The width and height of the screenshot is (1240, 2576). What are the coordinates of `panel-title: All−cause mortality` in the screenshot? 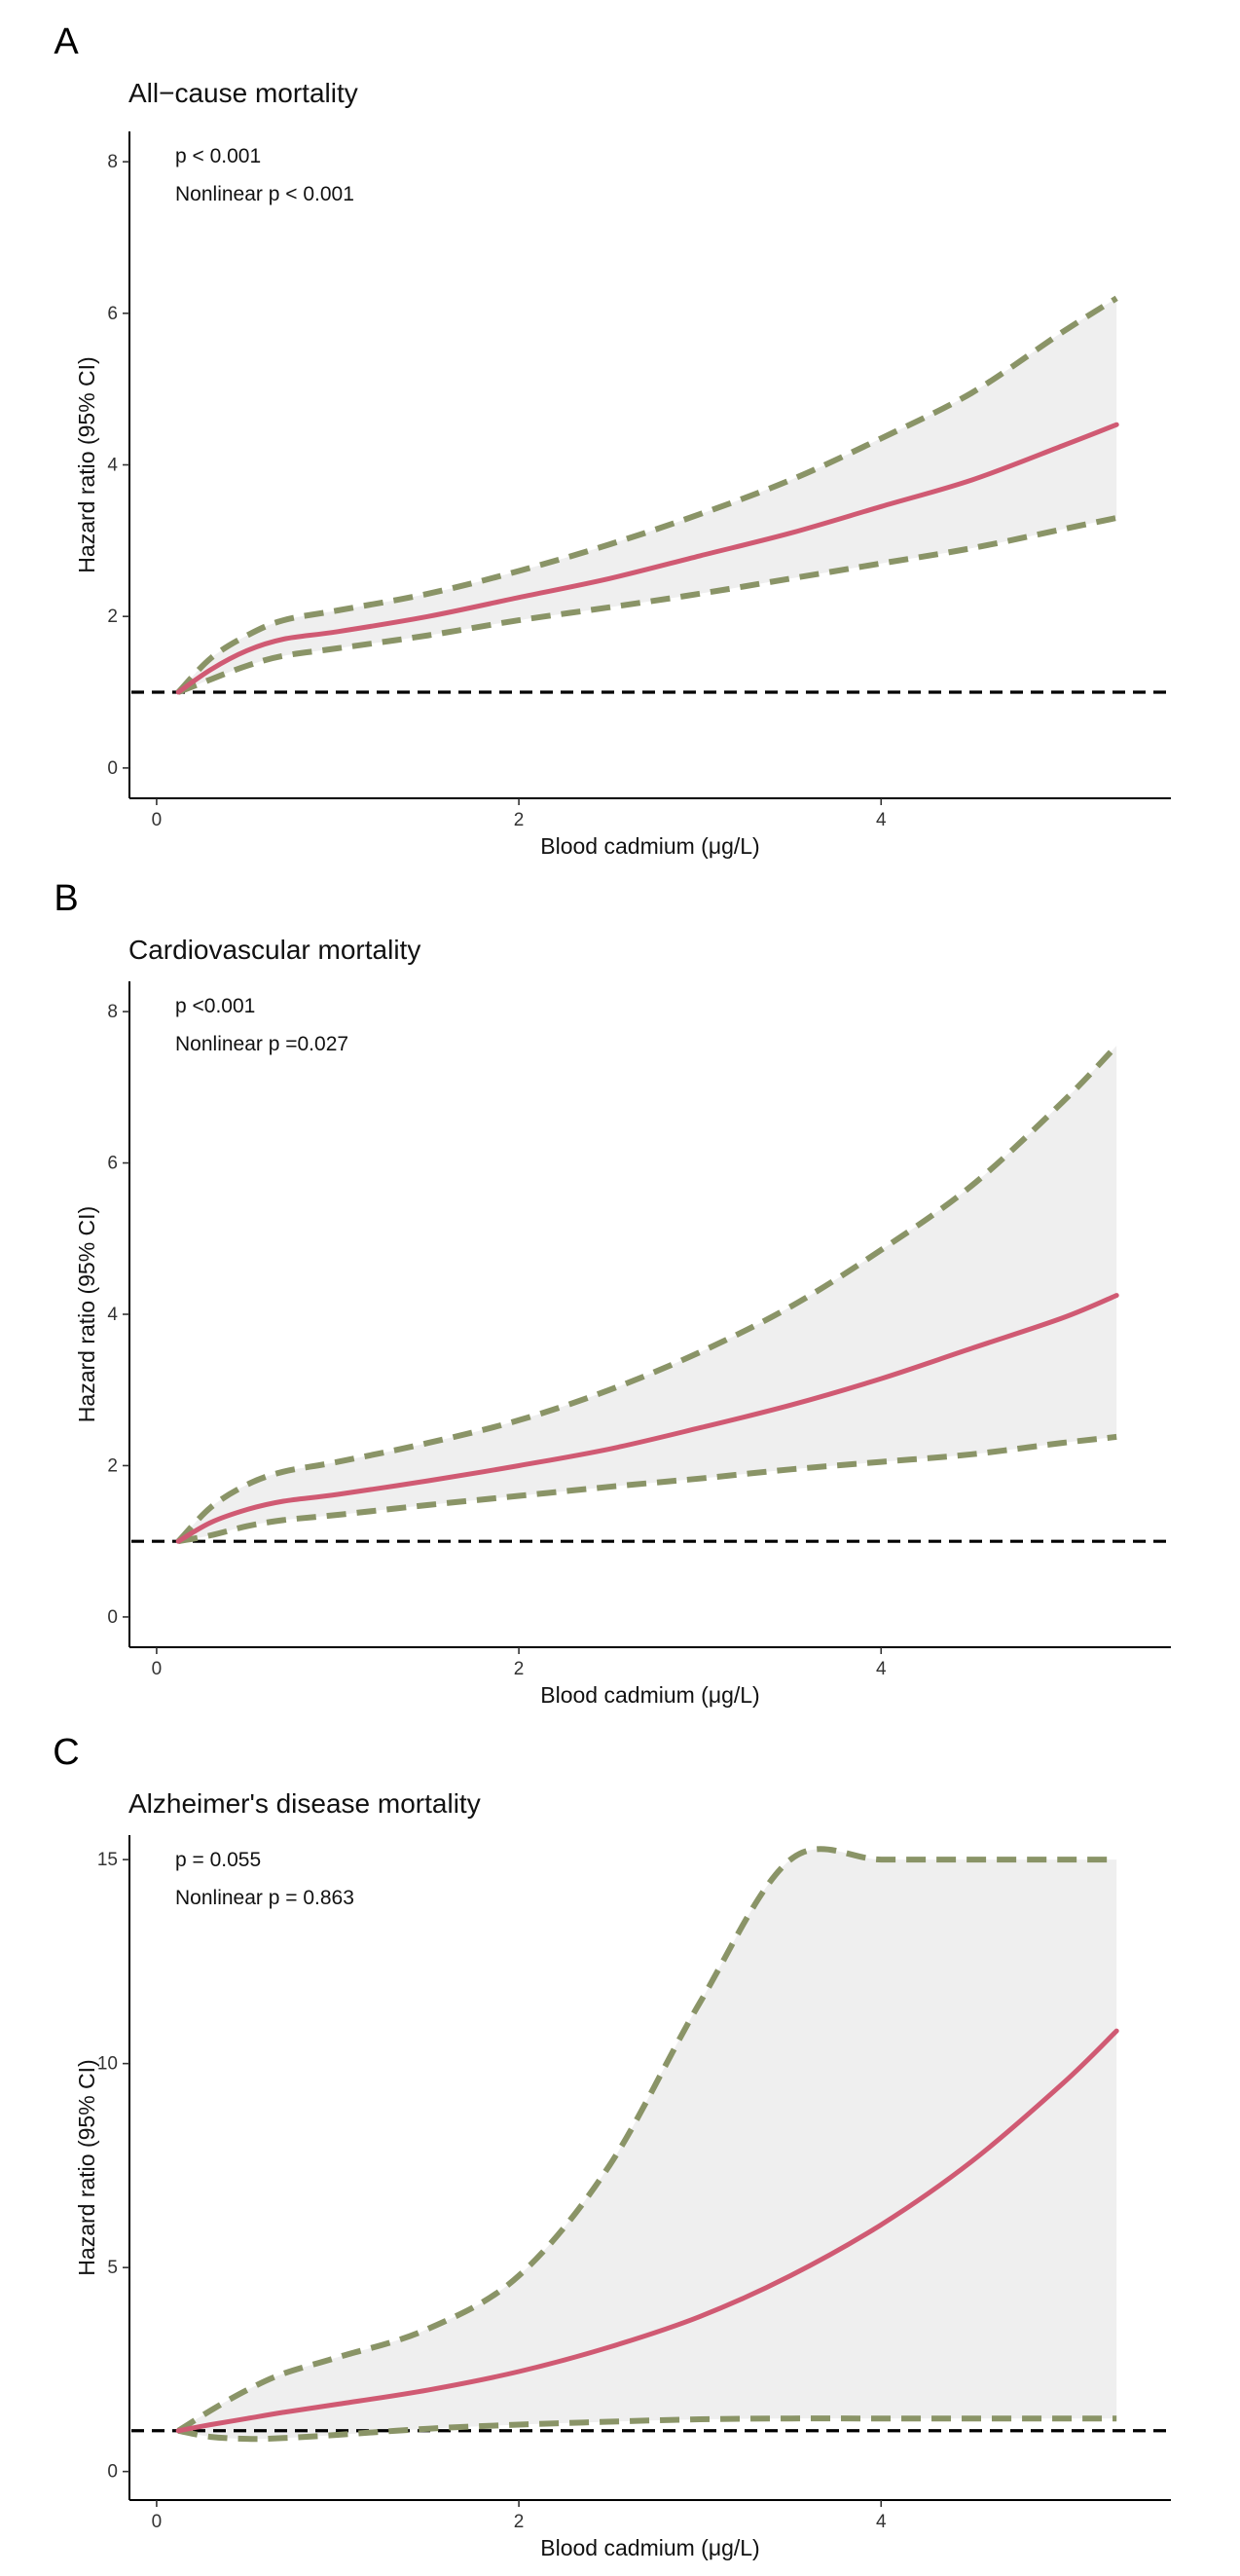 It's located at (243, 93).